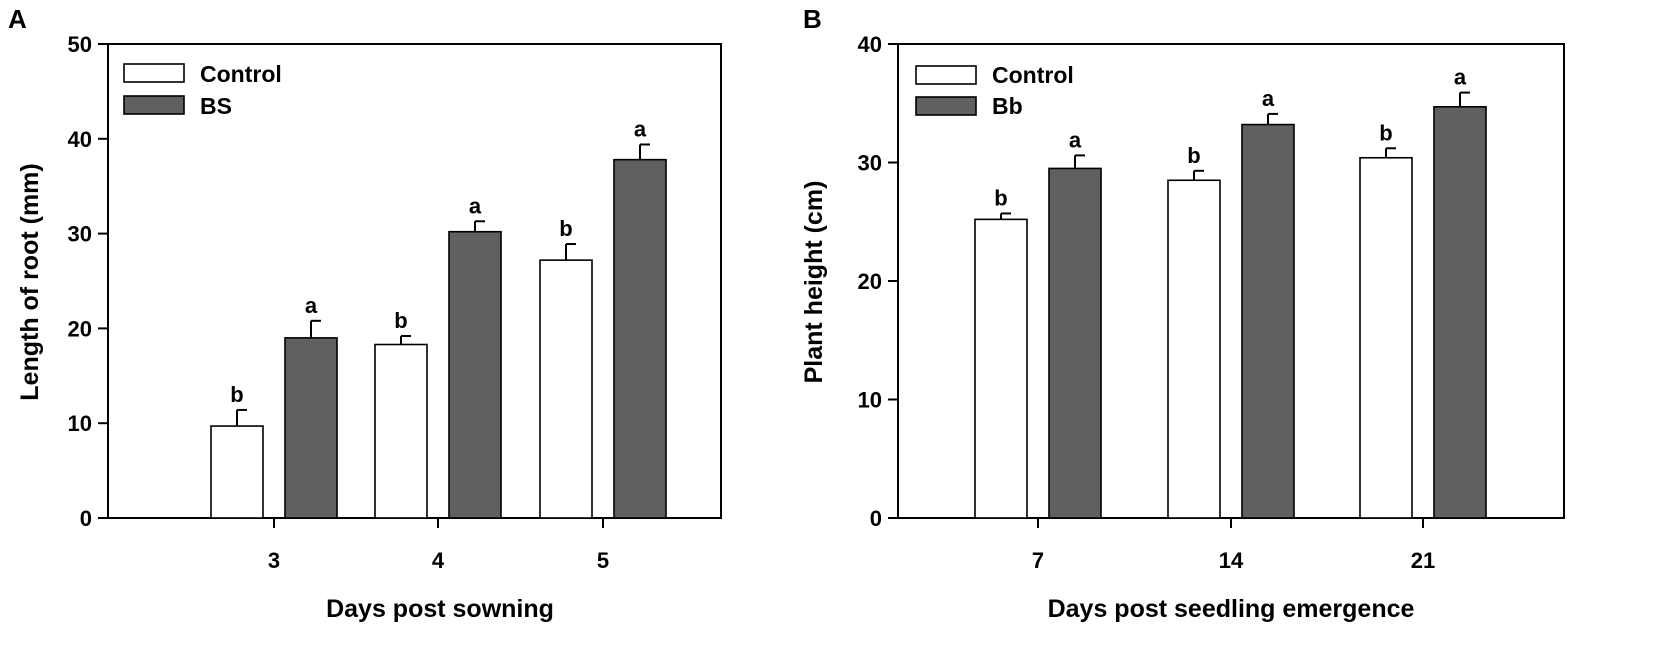 This screenshot has height=665, width=1655. I want to click on panel-letter-a: A, so click(17, 19).